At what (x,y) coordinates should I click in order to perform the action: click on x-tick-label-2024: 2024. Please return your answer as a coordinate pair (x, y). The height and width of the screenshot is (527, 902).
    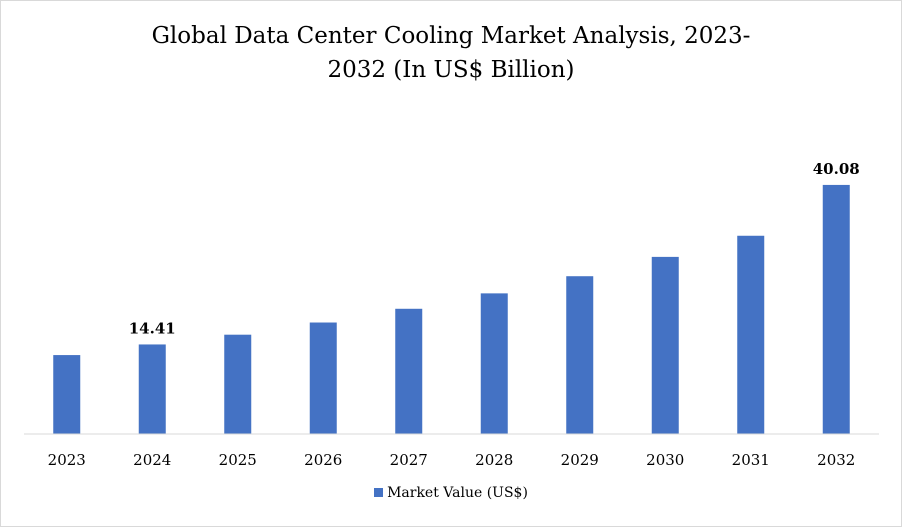
    Looking at the image, I should click on (152, 460).